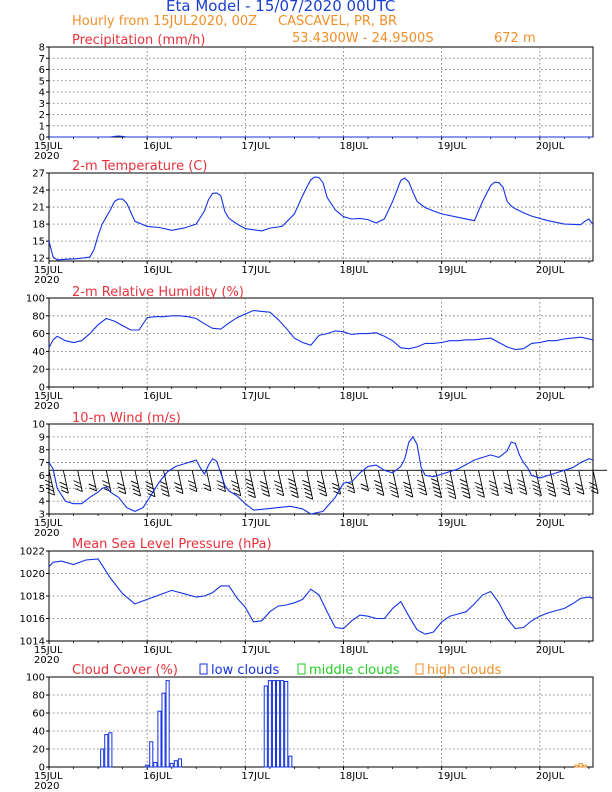 The height and width of the screenshot is (792, 612). What do you see at coordinates (321, 596) in the screenshot?
I see `mslp-series-line` at bounding box center [321, 596].